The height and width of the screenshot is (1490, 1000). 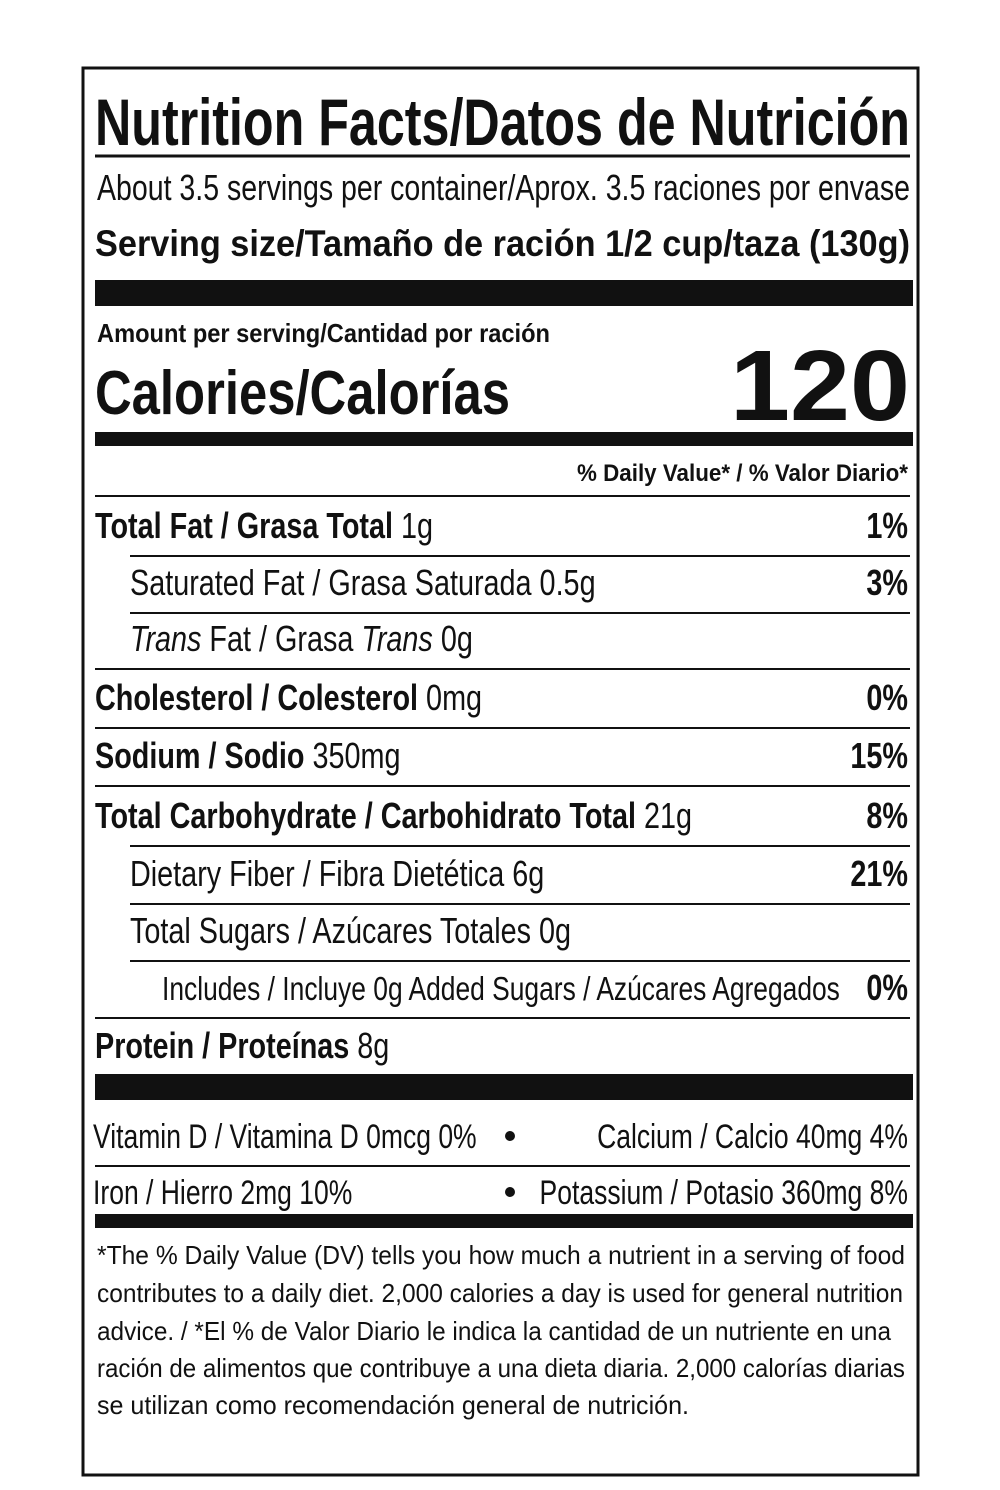 I want to click on daily-value: 3%, so click(x=887, y=582).